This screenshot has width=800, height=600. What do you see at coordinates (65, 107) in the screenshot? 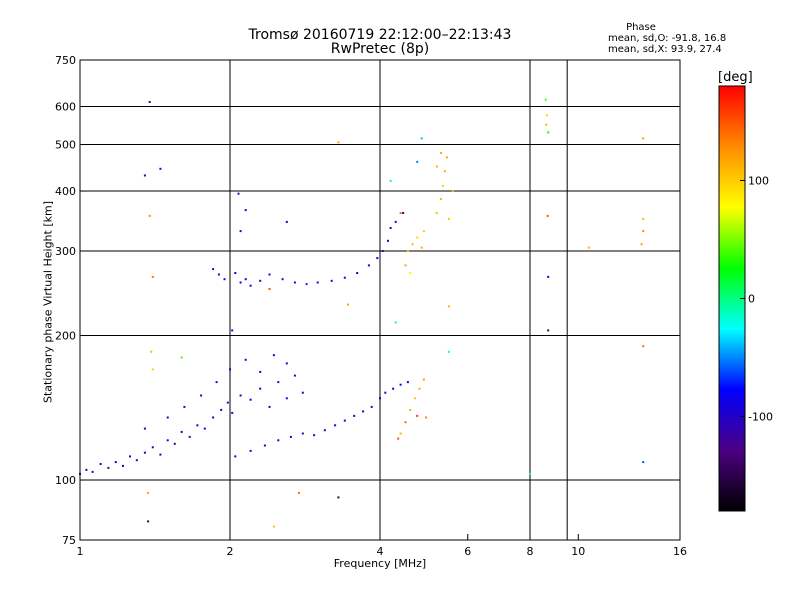
I see `y-tick-label: 600` at bounding box center [65, 107].